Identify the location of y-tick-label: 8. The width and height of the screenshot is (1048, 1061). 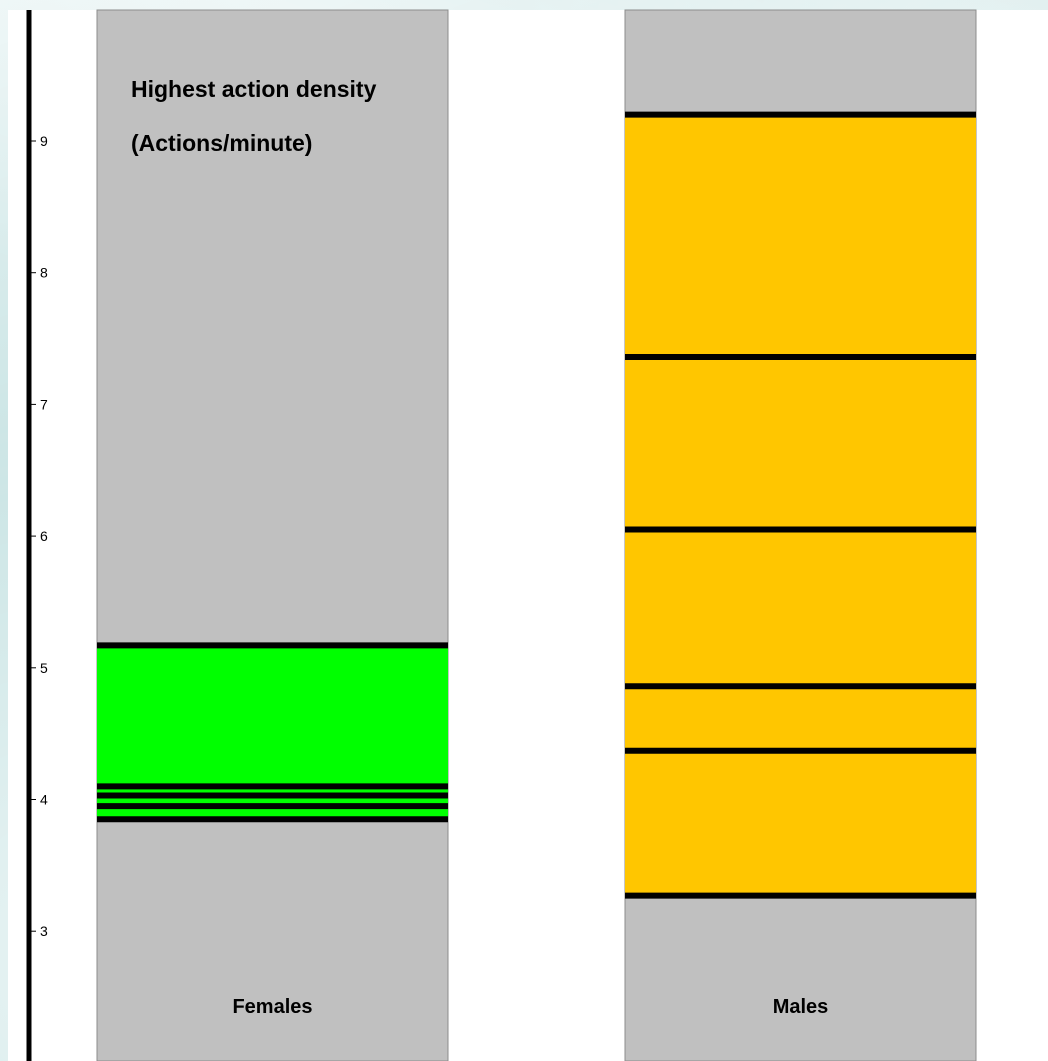
(44, 273).